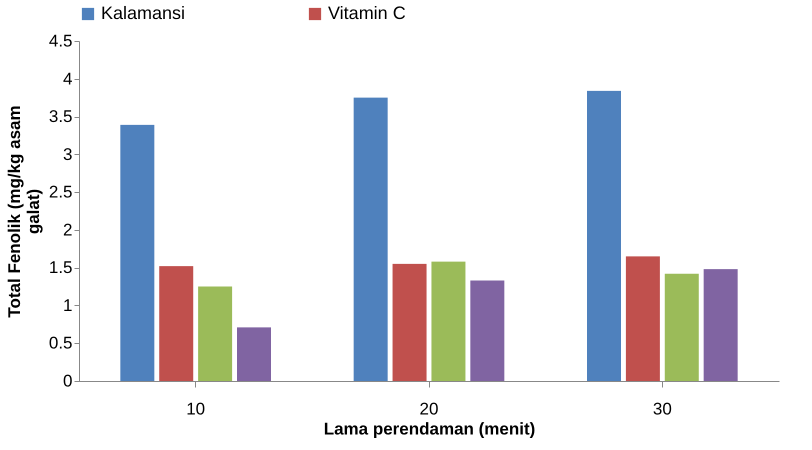 The image size is (812, 450). What do you see at coordinates (67, 230) in the screenshot?
I see `y-tick-label: 2` at bounding box center [67, 230].